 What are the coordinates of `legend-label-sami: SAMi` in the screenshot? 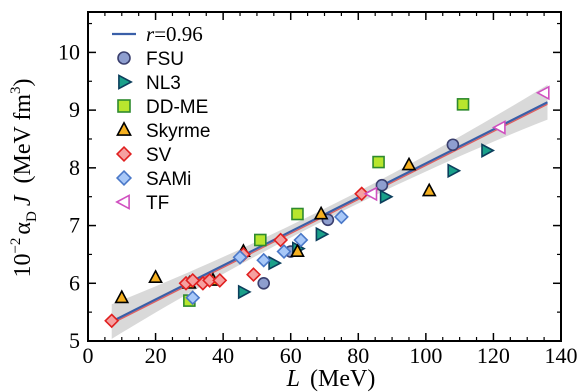 It's located at (168, 179).